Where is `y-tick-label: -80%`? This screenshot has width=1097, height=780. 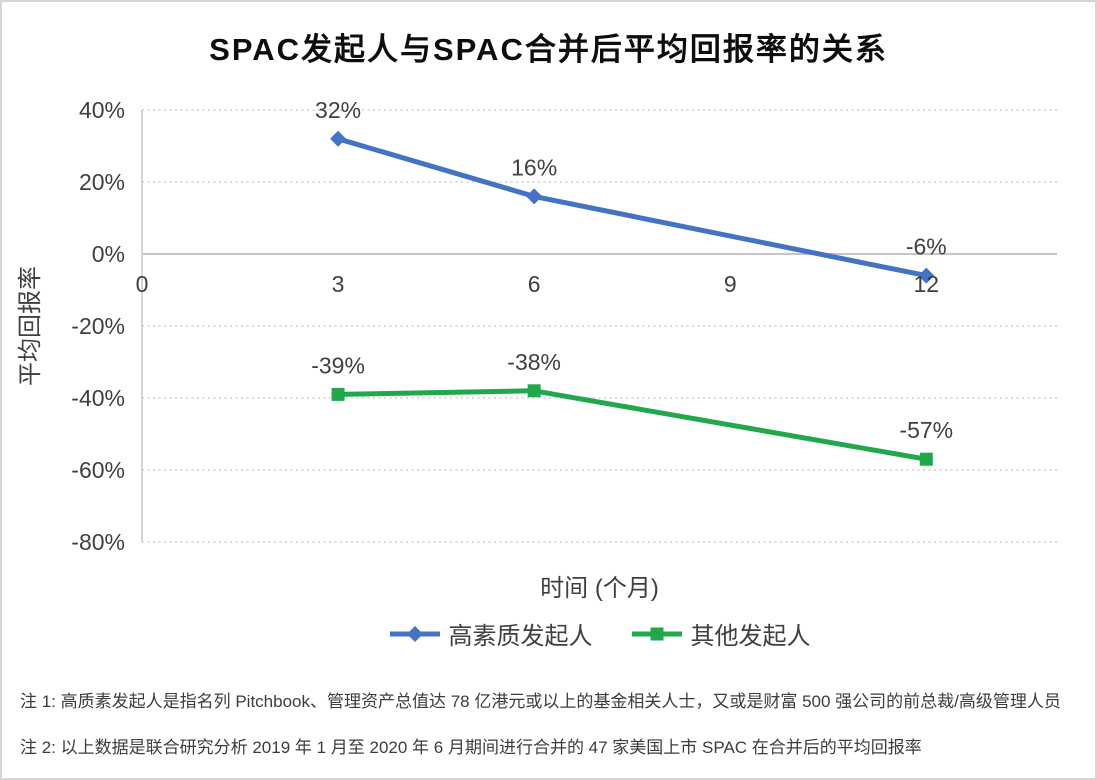
y-tick-label: -80% is located at coordinates (98, 542).